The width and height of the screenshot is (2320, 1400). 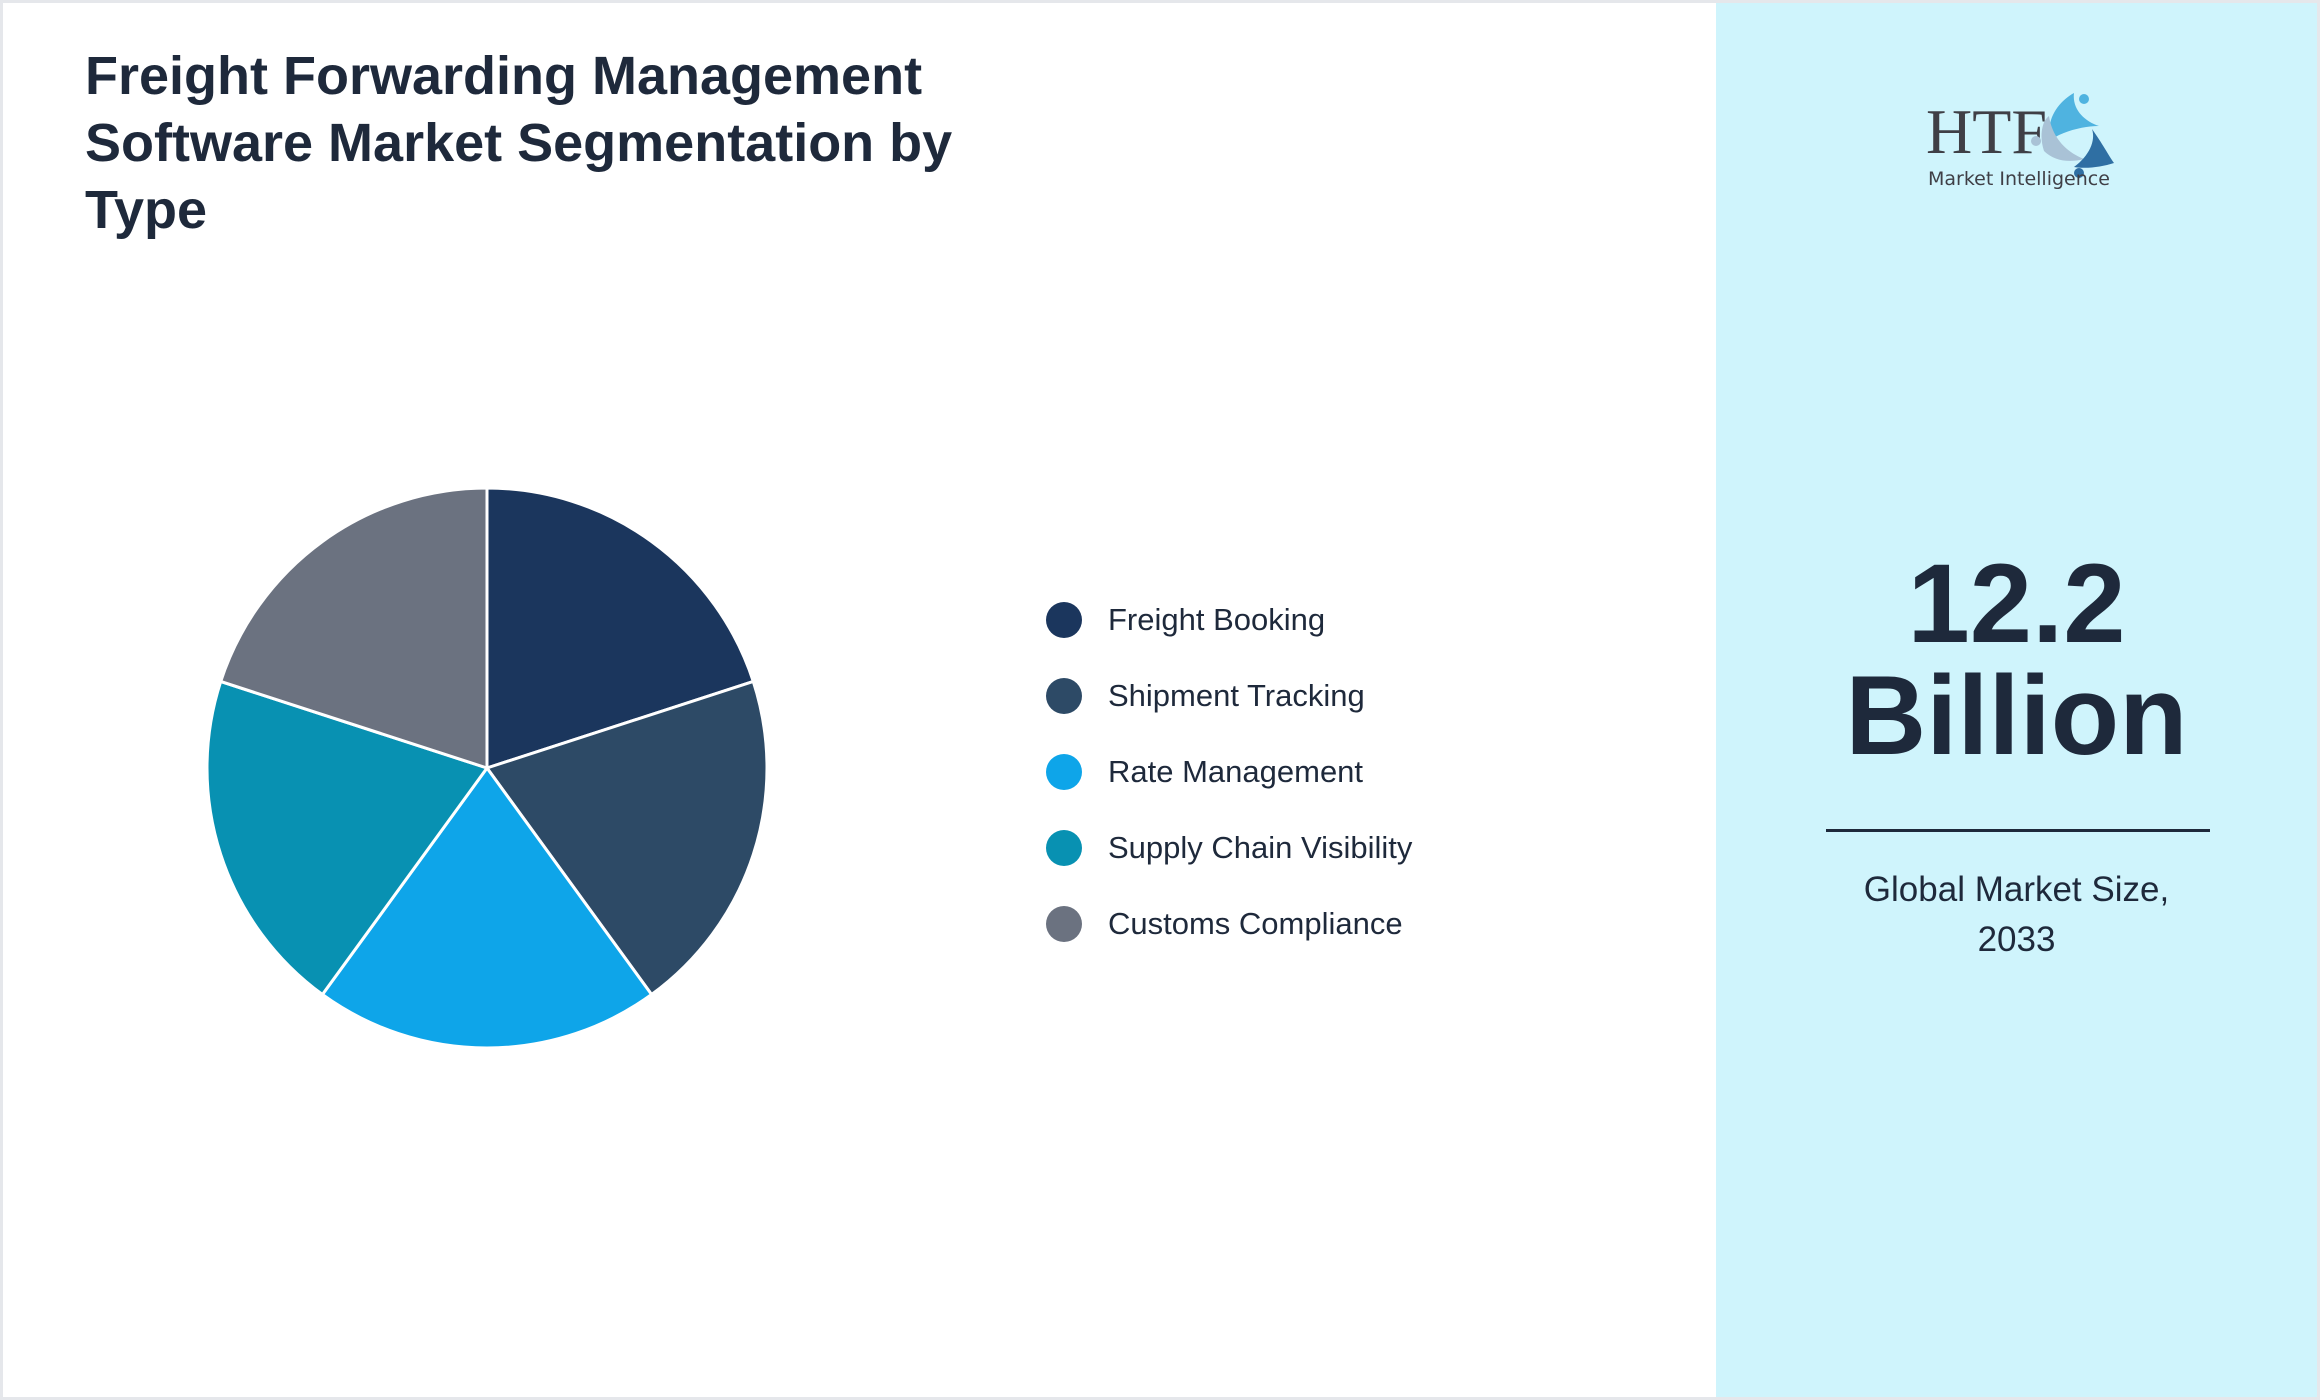 What do you see at coordinates (1260, 847) in the screenshot?
I see `legend-label: Supply Chain Visibility` at bounding box center [1260, 847].